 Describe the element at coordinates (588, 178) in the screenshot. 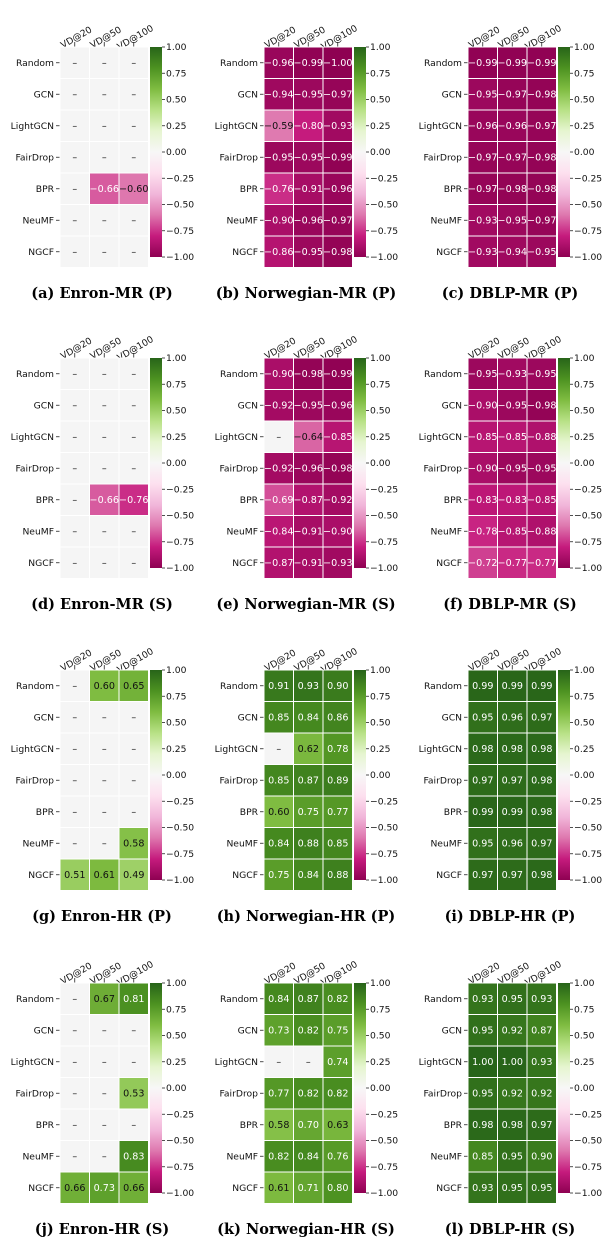

I see `colorbar-tick-label: −0.25` at that location.